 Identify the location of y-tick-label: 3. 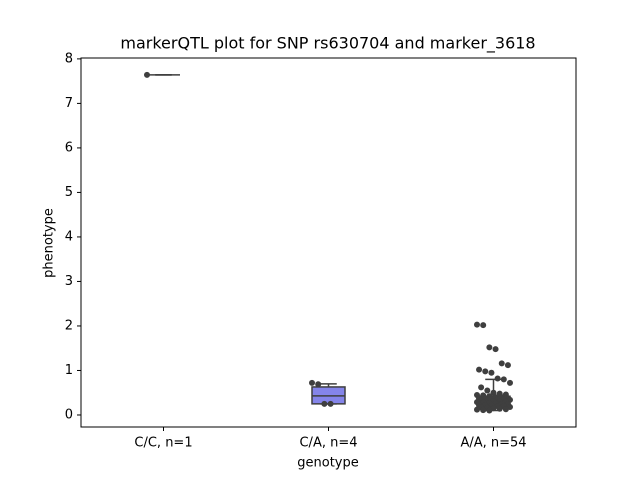
(69, 281).